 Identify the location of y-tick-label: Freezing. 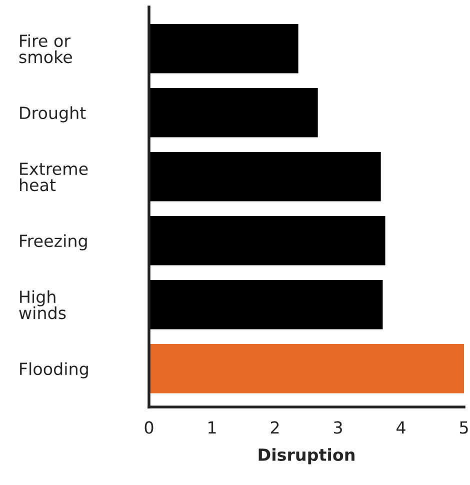
(53, 242).